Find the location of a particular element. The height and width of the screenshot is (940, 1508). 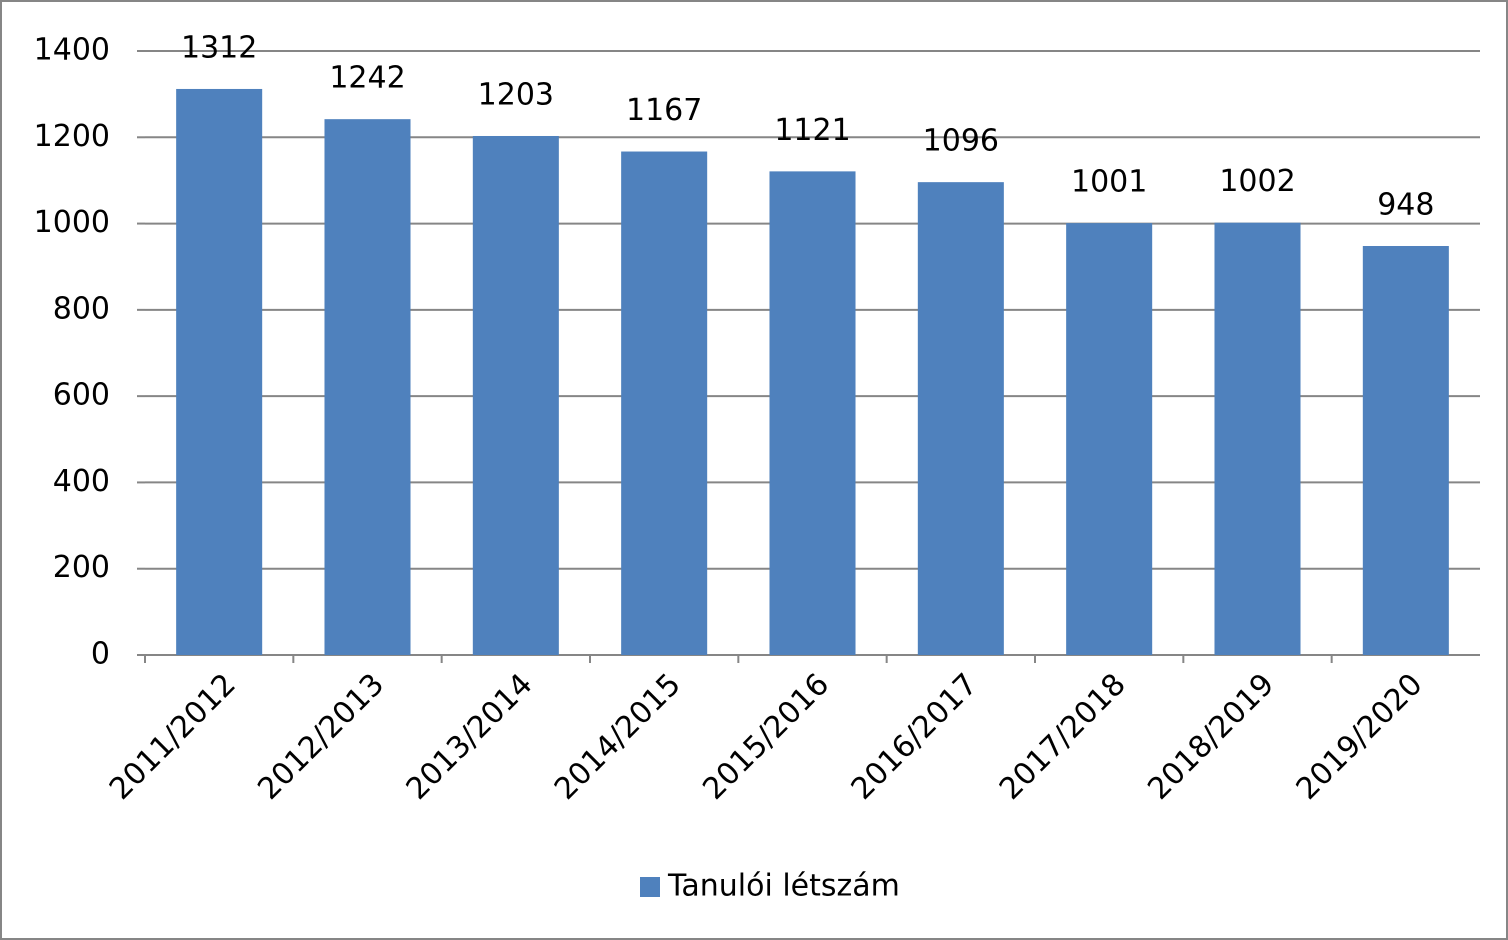

y-tick-label: 600 is located at coordinates (81, 395).